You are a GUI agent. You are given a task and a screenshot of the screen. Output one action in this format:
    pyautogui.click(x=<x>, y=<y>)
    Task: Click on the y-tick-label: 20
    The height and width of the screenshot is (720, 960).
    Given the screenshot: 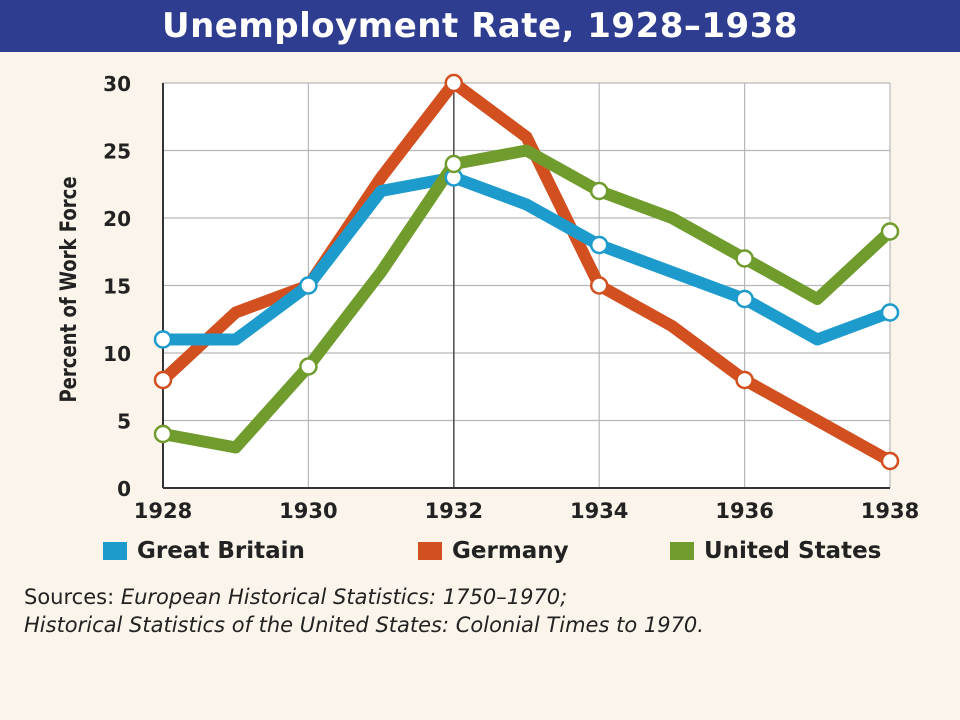 What is the action you would take?
    pyautogui.click(x=117, y=219)
    